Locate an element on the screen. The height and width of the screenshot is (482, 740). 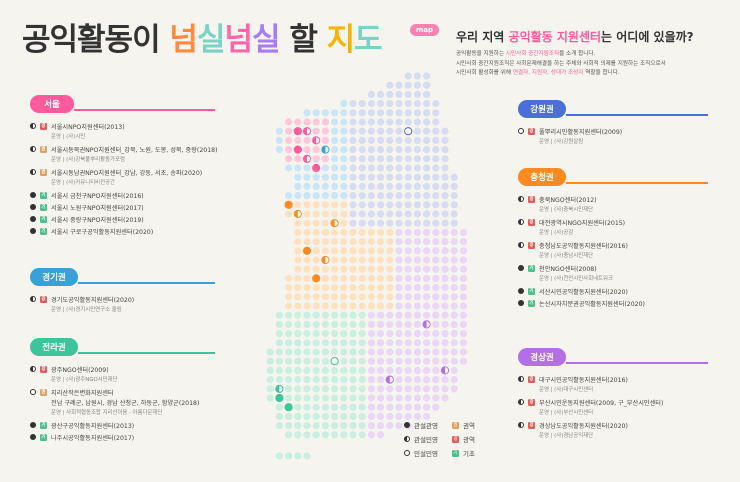
center-entry: 기 논산시자치분권공익활동지원센터(2020) is located at coordinates (581, 303).